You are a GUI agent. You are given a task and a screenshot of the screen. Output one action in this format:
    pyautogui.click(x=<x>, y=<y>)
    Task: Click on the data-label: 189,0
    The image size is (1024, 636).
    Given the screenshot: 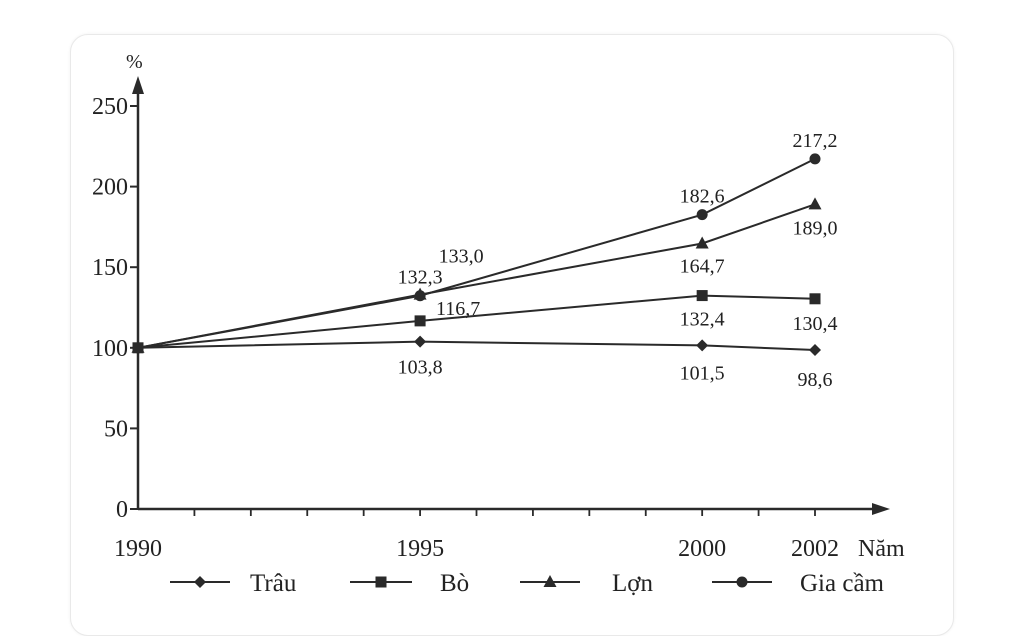 What is the action you would take?
    pyautogui.click(x=815, y=228)
    